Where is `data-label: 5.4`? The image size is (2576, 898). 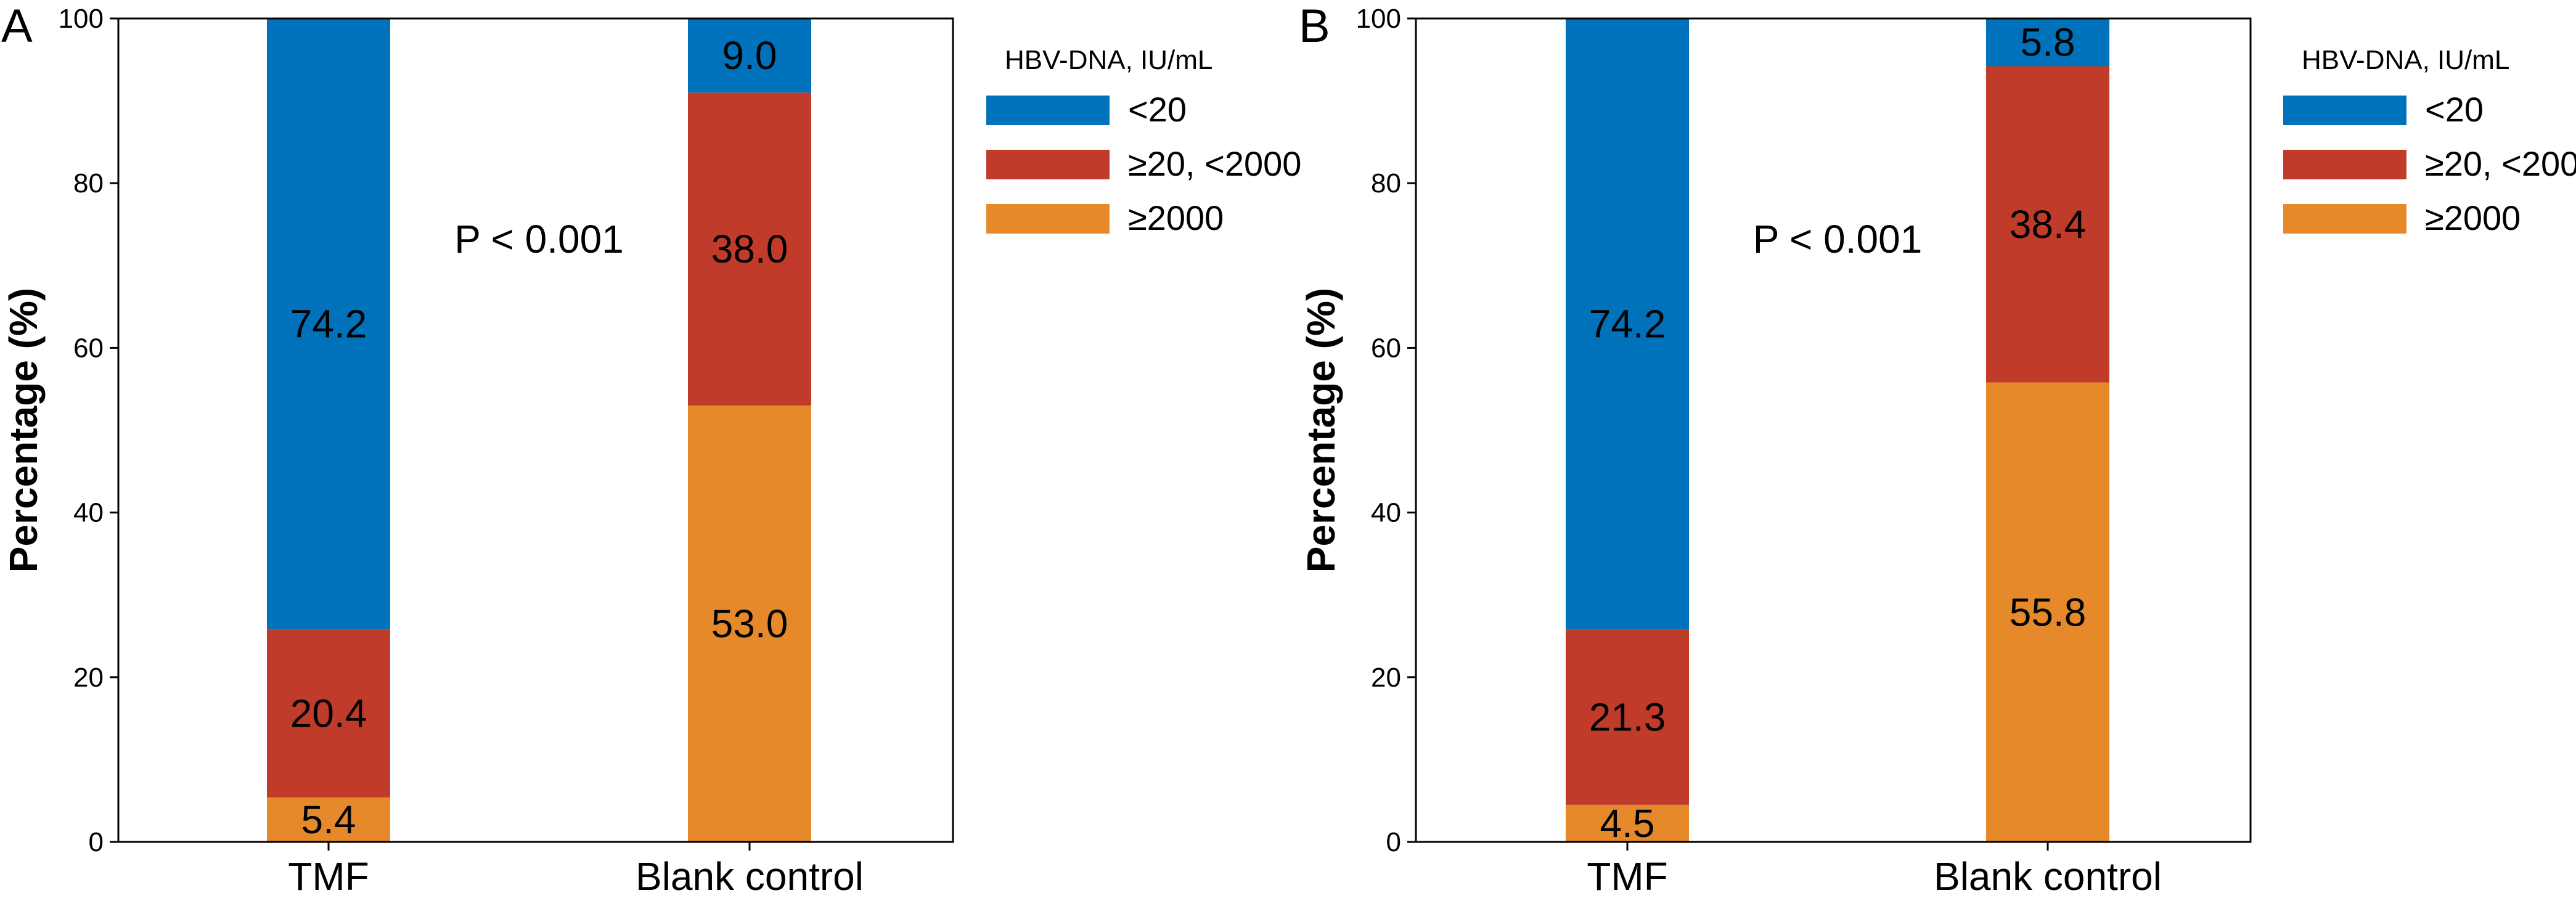
data-label: 5.4 is located at coordinates (328, 820).